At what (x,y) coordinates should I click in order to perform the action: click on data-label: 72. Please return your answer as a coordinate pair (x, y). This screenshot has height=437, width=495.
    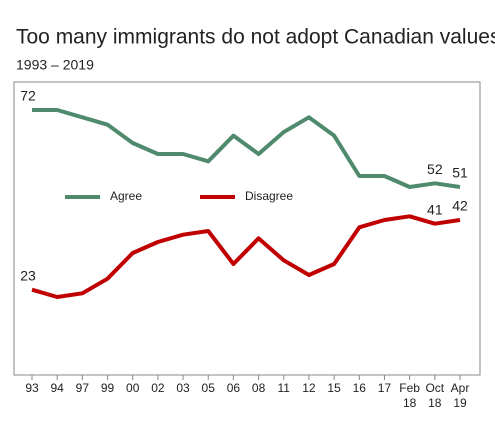
    Looking at the image, I should click on (28, 96).